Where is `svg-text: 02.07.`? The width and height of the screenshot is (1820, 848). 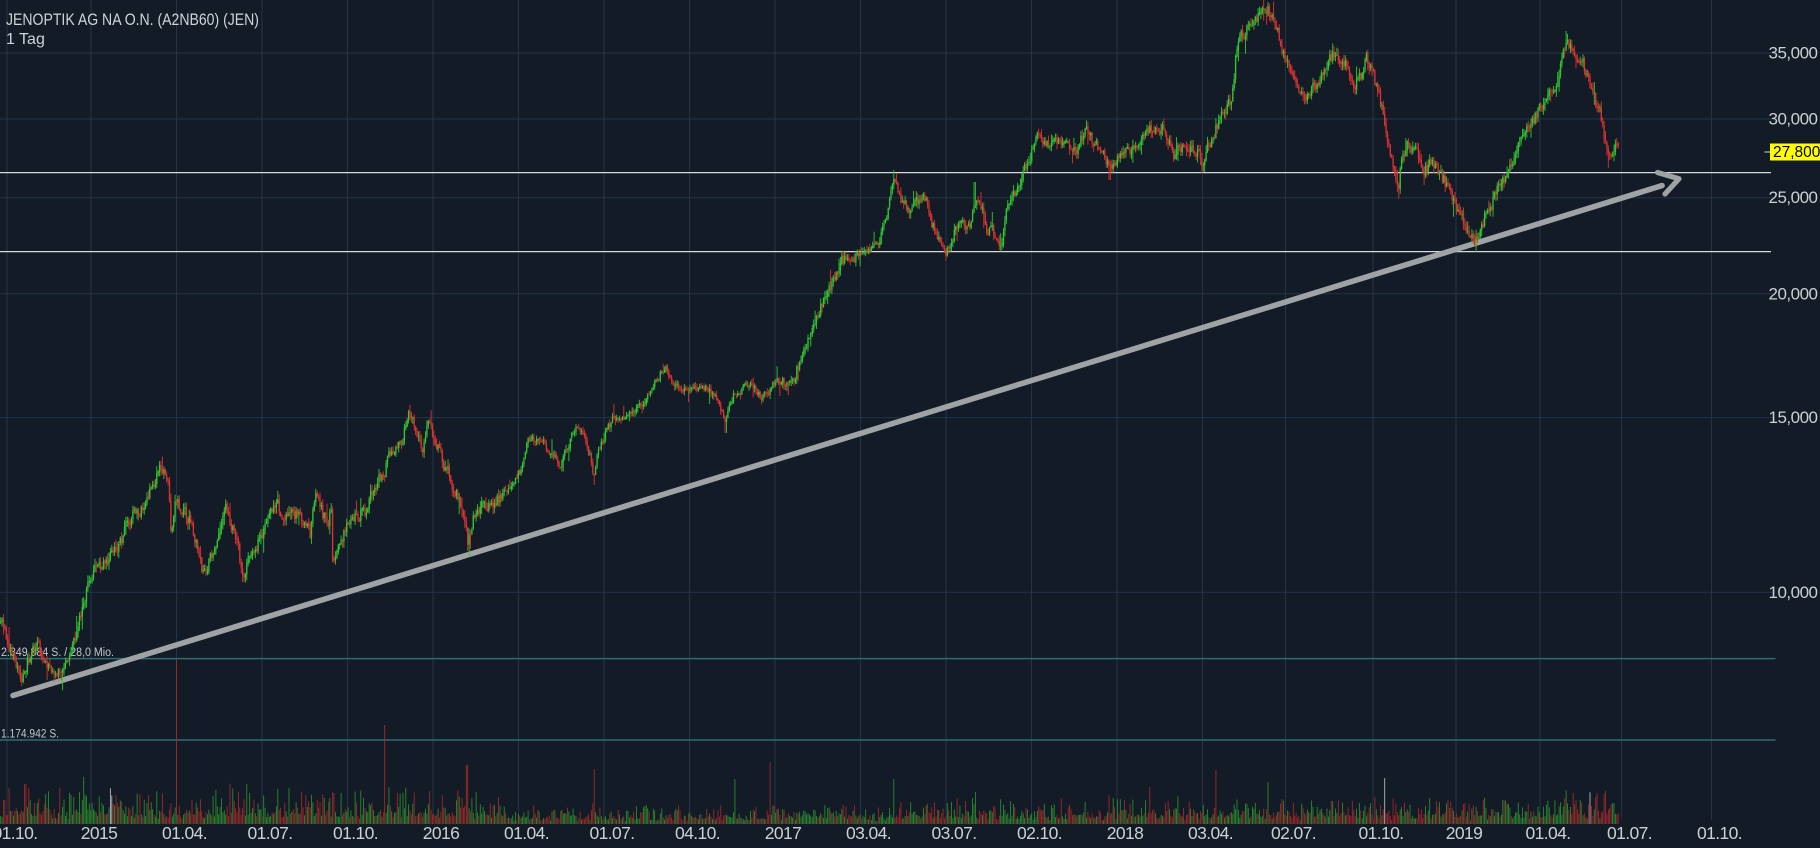 svg-text: 02.07. is located at coordinates (1293, 833).